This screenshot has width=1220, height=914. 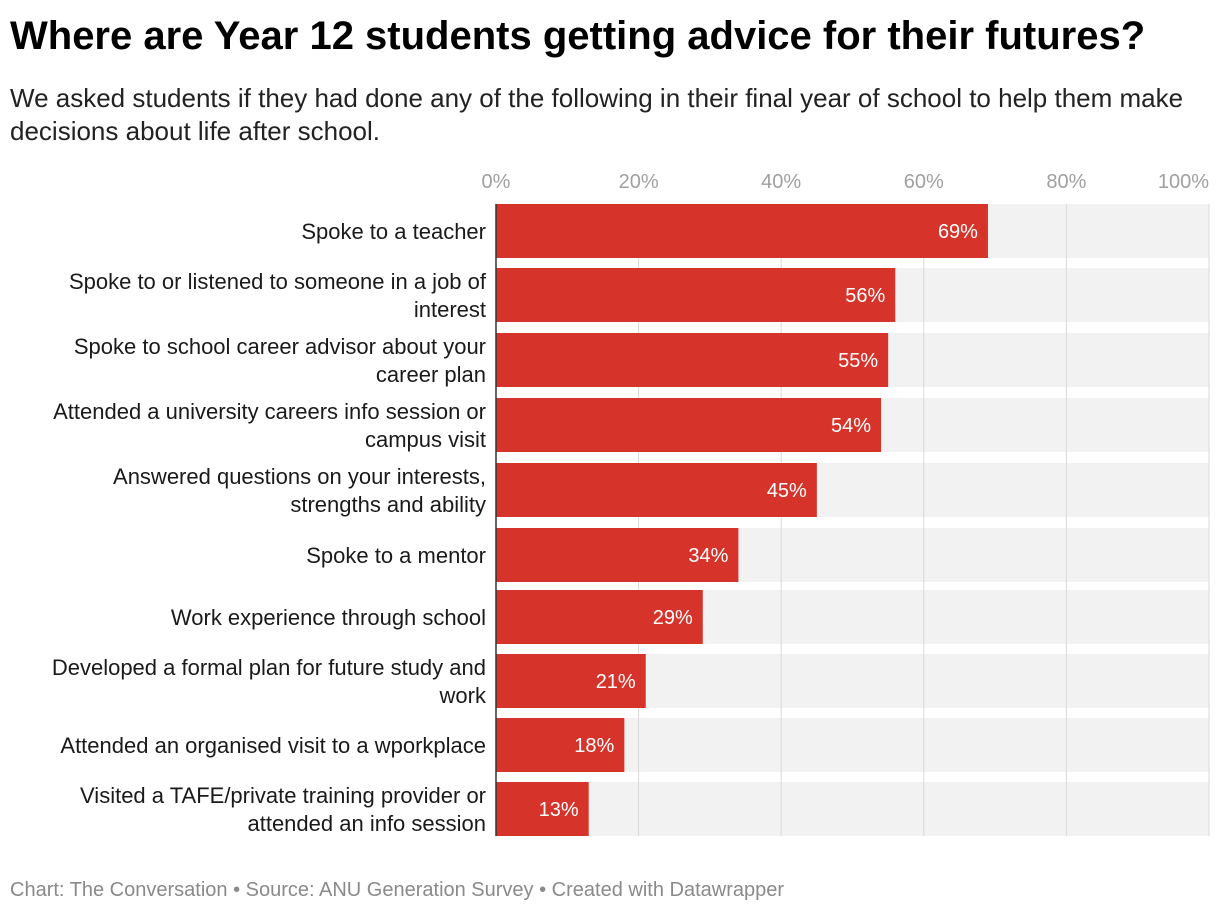 What do you see at coordinates (958, 232) in the screenshot?
I see `bar-value-label: 69%` at bounding box center [958, 232].